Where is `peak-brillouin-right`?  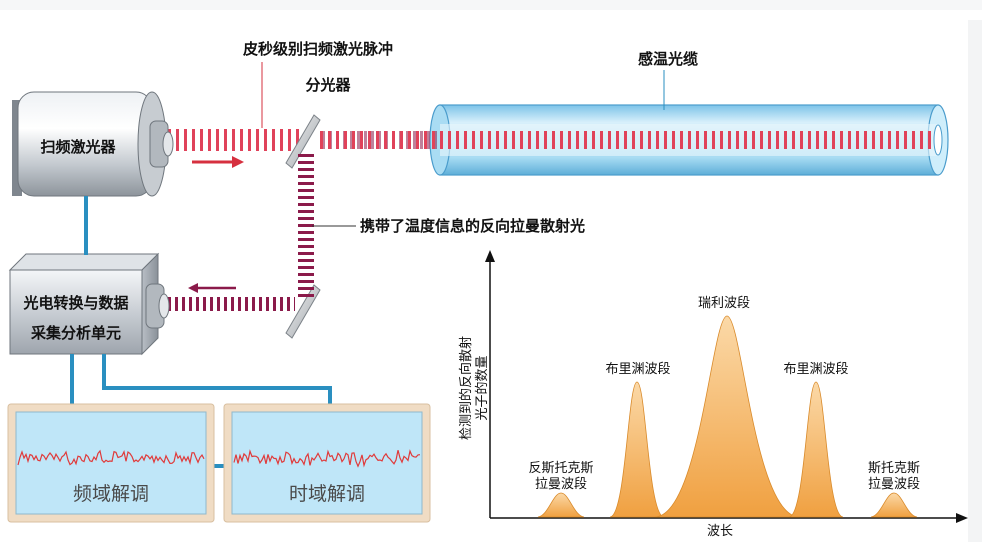 peak-brillouin-right is located at coordinates (816, 449).